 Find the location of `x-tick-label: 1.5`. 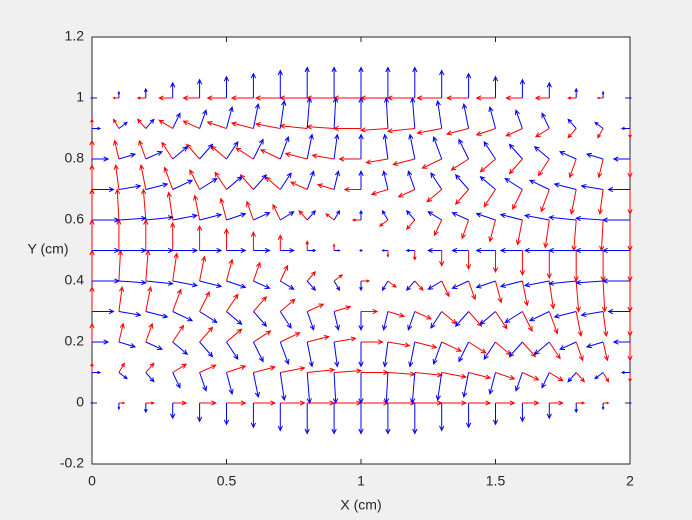

x-tick-label: 1.5 is located at coordinates (496, 481).